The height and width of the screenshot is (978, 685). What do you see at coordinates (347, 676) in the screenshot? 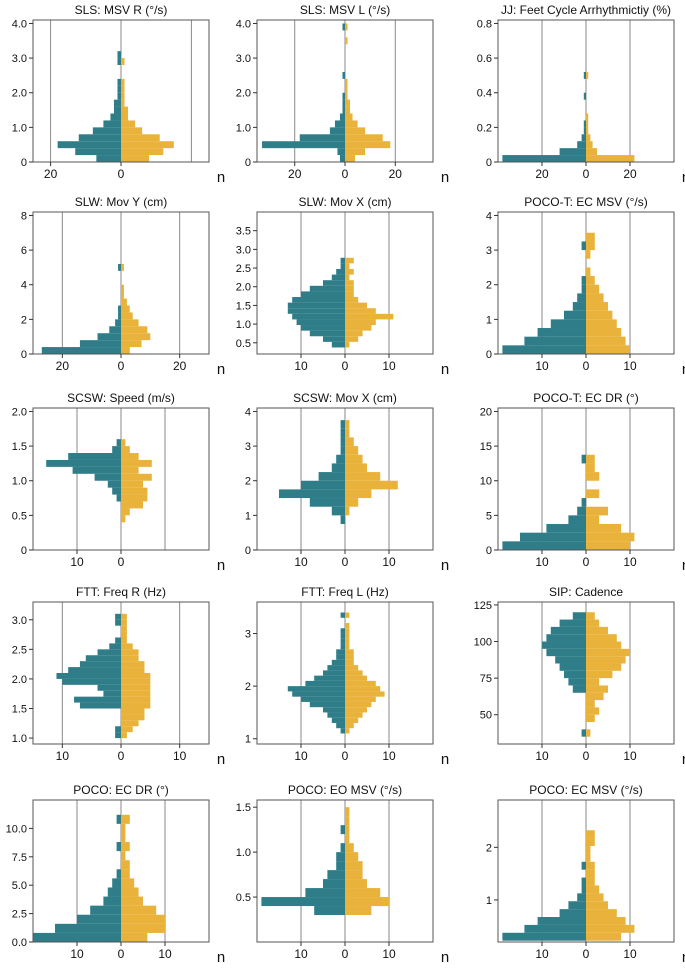
I see `histogram-chart: FTT: Freq L (Hz) 1 2 3 10 0 10 n` at bounding box center [347, 676].